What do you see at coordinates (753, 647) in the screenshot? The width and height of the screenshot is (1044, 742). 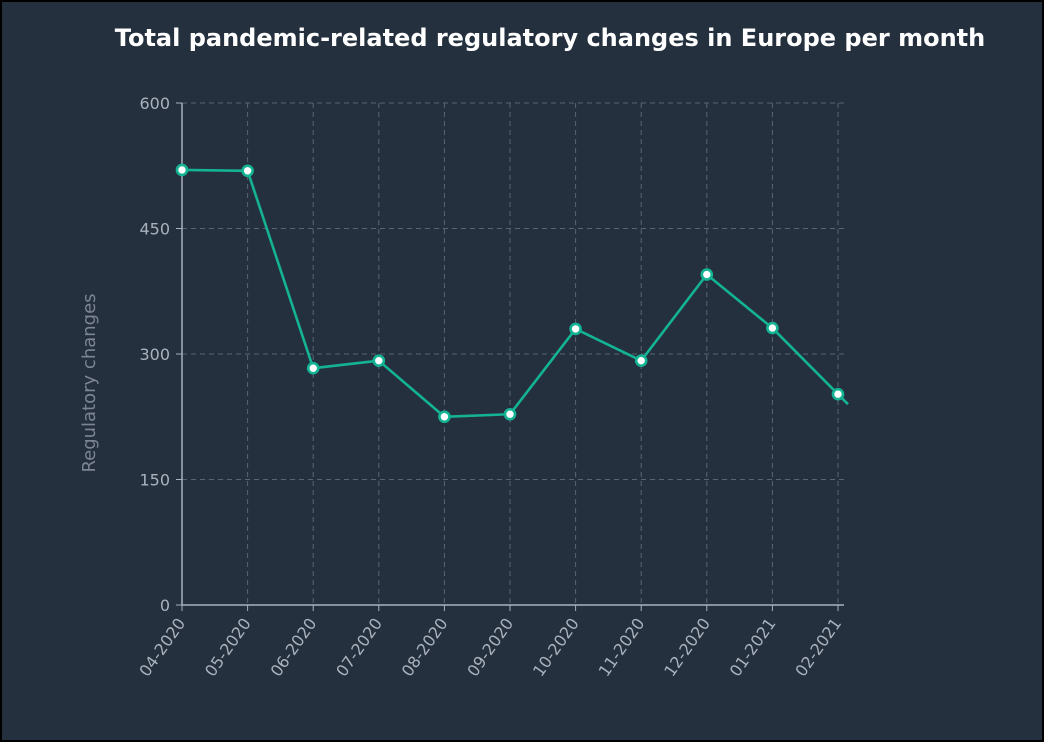 I see `x-tick-label: 01-2021` at bounding box center [753, 647].